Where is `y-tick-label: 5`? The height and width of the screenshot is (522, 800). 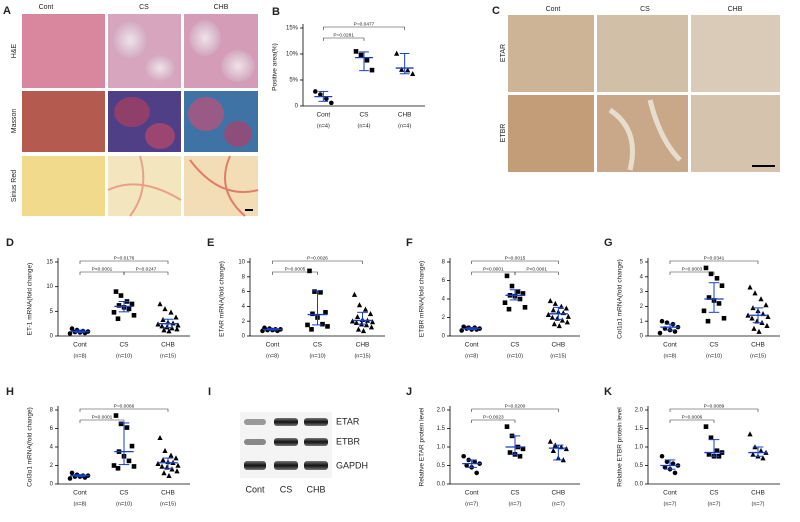
y-tick-label: 5 is located at coordinates (642, 263).